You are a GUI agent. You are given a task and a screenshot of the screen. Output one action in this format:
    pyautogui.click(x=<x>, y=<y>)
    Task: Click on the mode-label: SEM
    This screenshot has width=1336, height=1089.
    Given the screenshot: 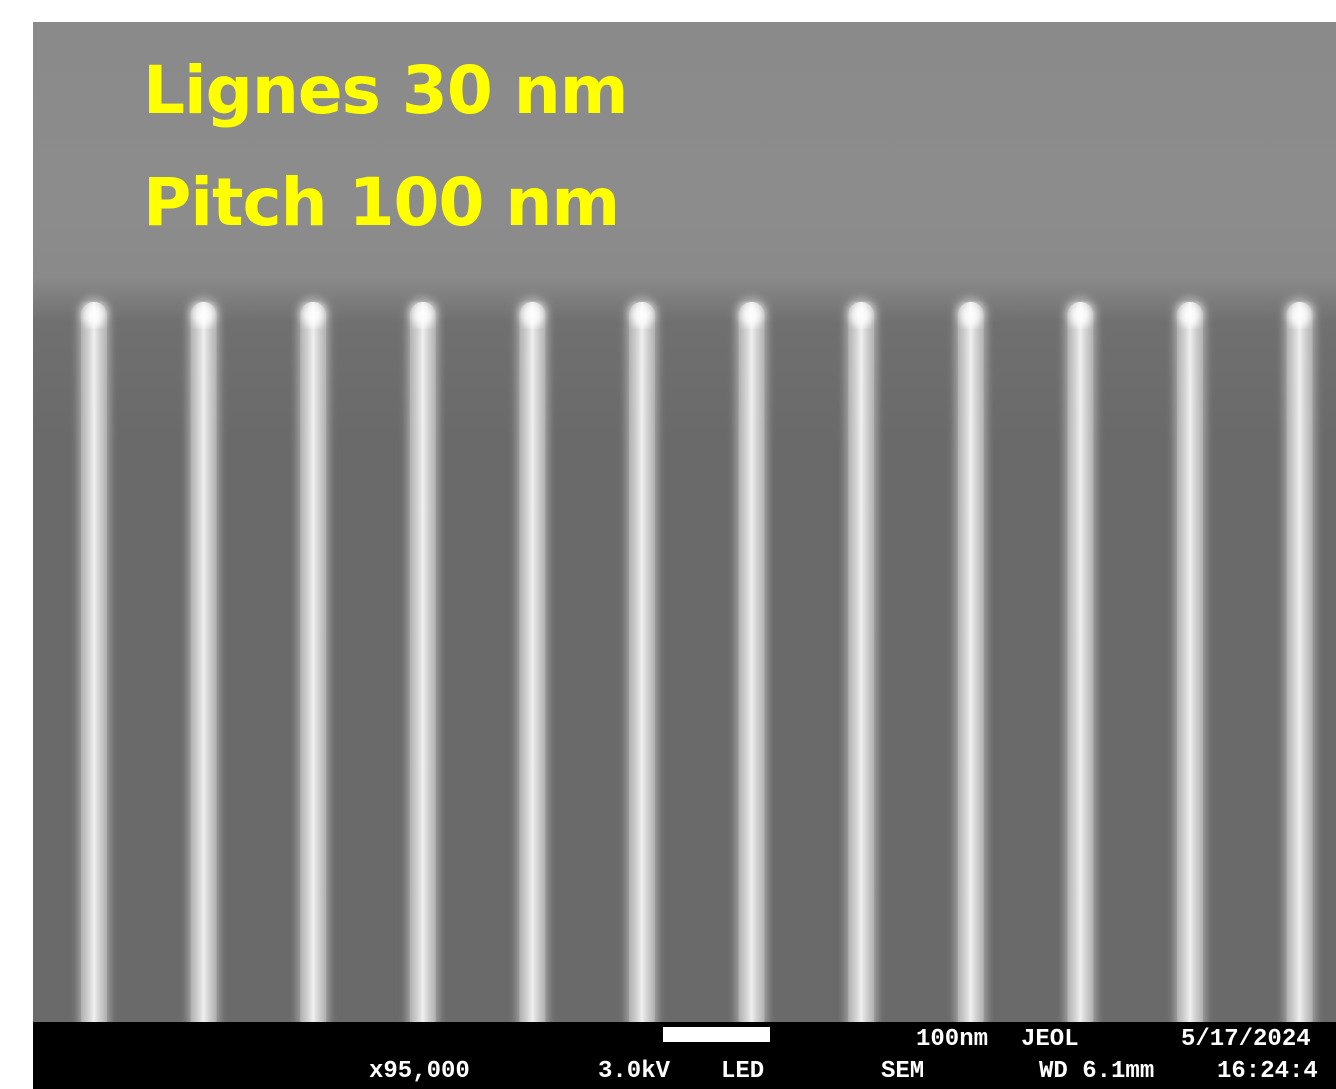 What is the action you would take?
    pyautogui.click(x=903, y=1071)
    